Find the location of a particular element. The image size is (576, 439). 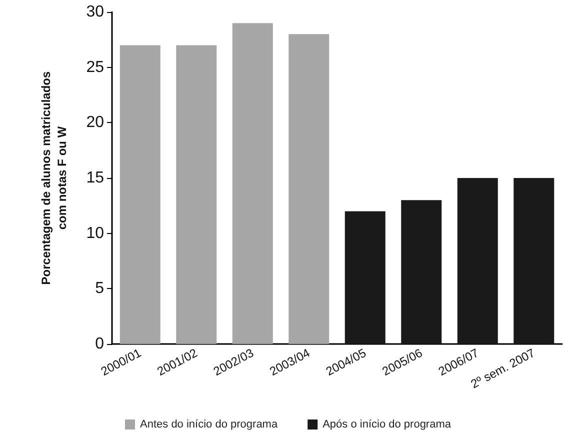

y-axis-title: Porcentagem de alunos matriculados com notas F ou W is located at coordinates (54, 177).